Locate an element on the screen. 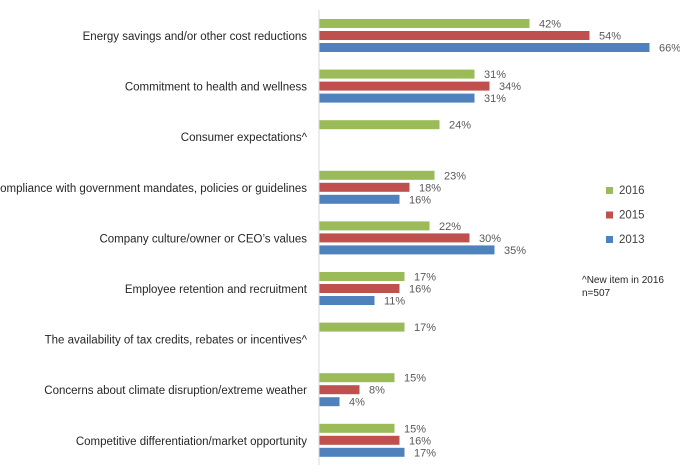 The height and width of the screenshot is (475, 680). data-label-2013: 31% is located at coordinates (495, 99).